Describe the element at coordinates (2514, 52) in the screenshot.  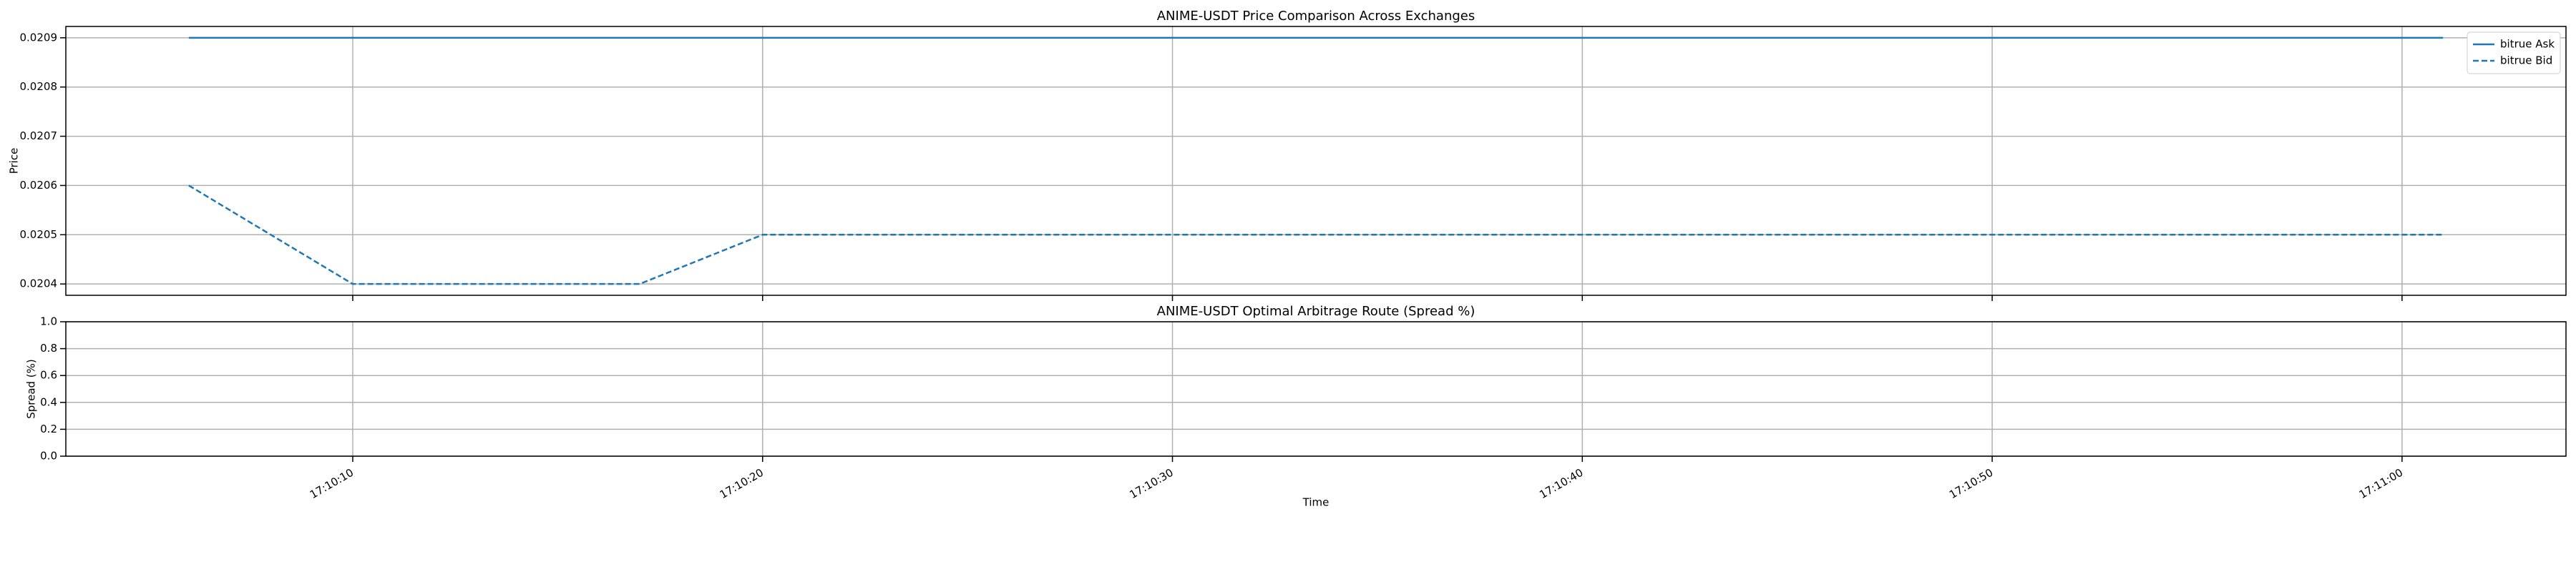
I see `legend-box` at that location.